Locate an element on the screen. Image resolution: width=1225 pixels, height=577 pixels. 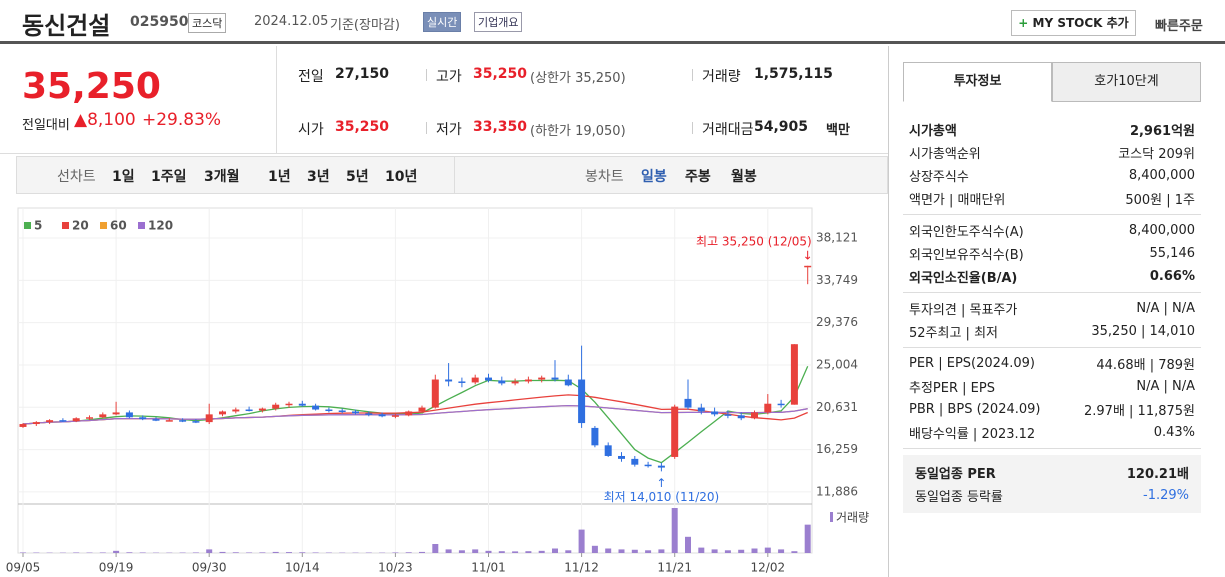
info-row: 투자의견 | 목표주가 N/A | N/A is located at coordinates (1052, 308).